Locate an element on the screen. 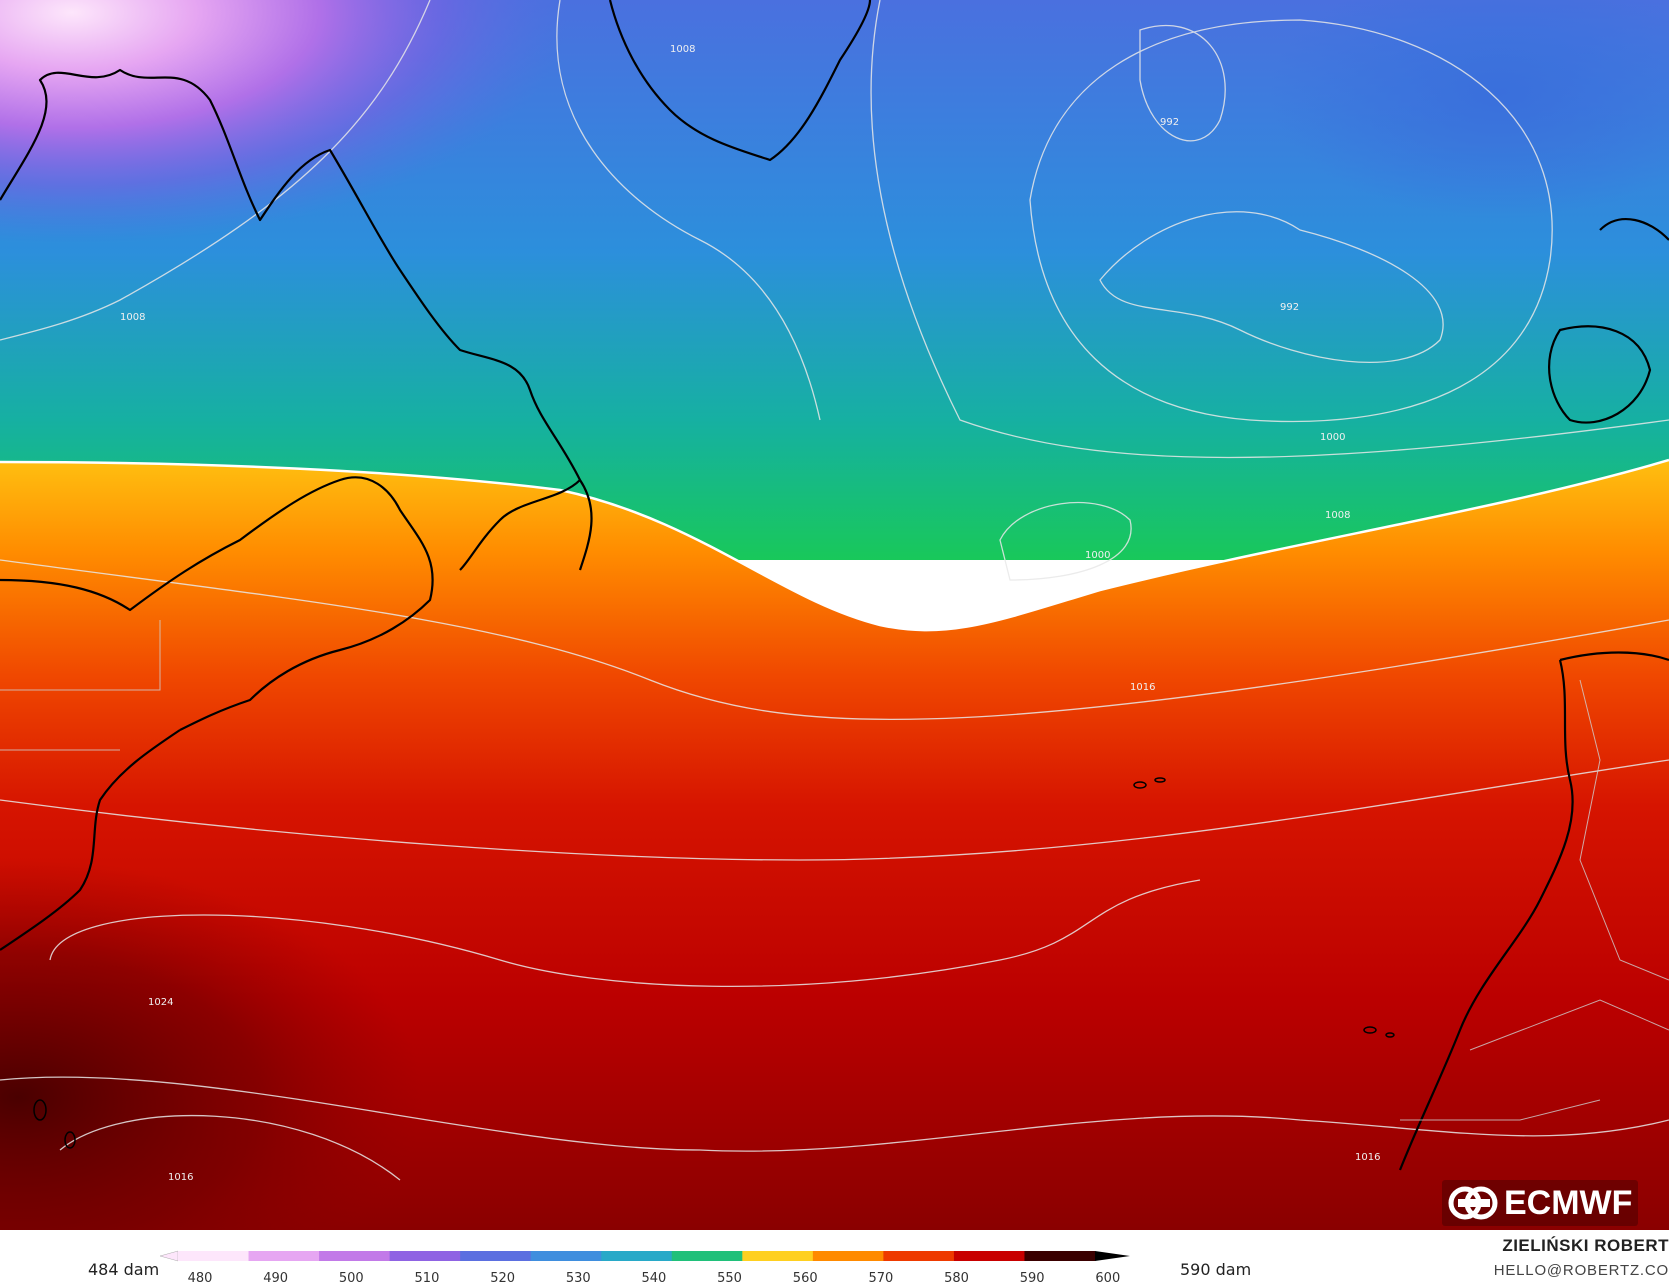 This screenshot has width=1669, height=1287. ecmwf-logo-icon is located at coordinates (1473, 1203).